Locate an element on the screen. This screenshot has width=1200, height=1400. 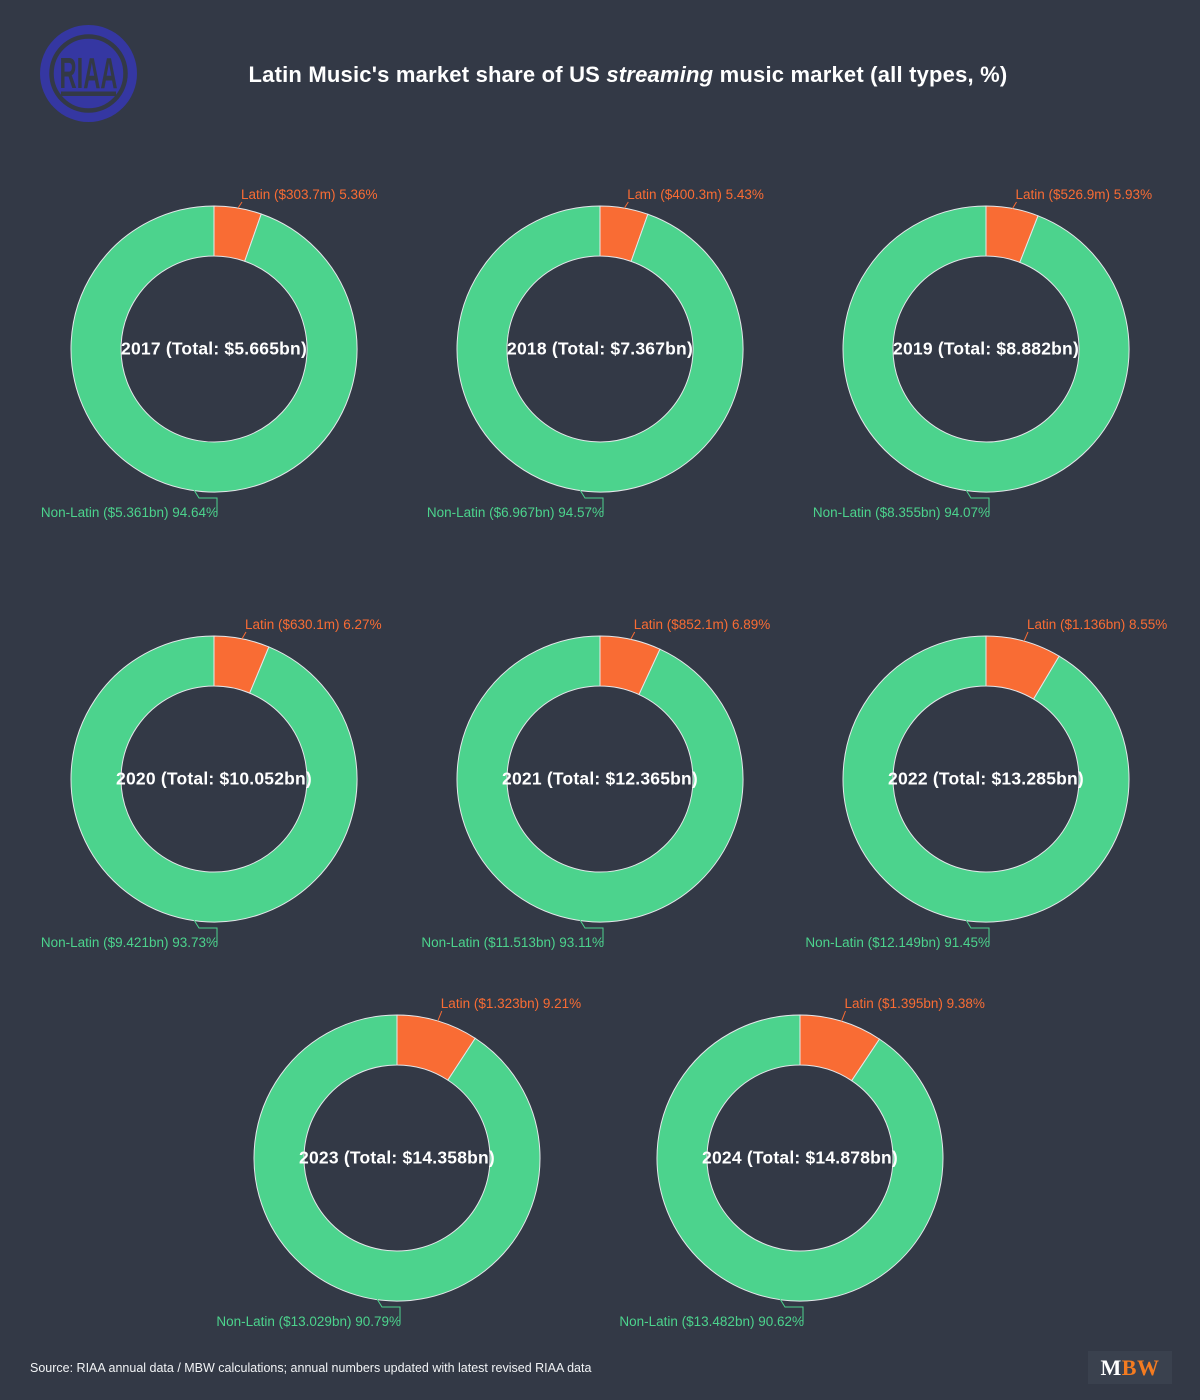
donut-slice-nonlatin-2017 is located at coordinates (214, 349).